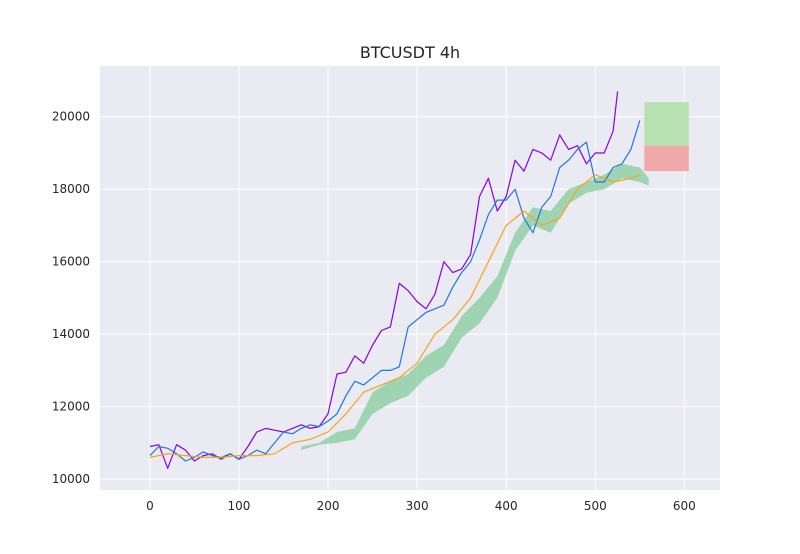  Describe the element at coordinates (328, 506) in the screenshot. I see `x-tick-label: 200` at that location.